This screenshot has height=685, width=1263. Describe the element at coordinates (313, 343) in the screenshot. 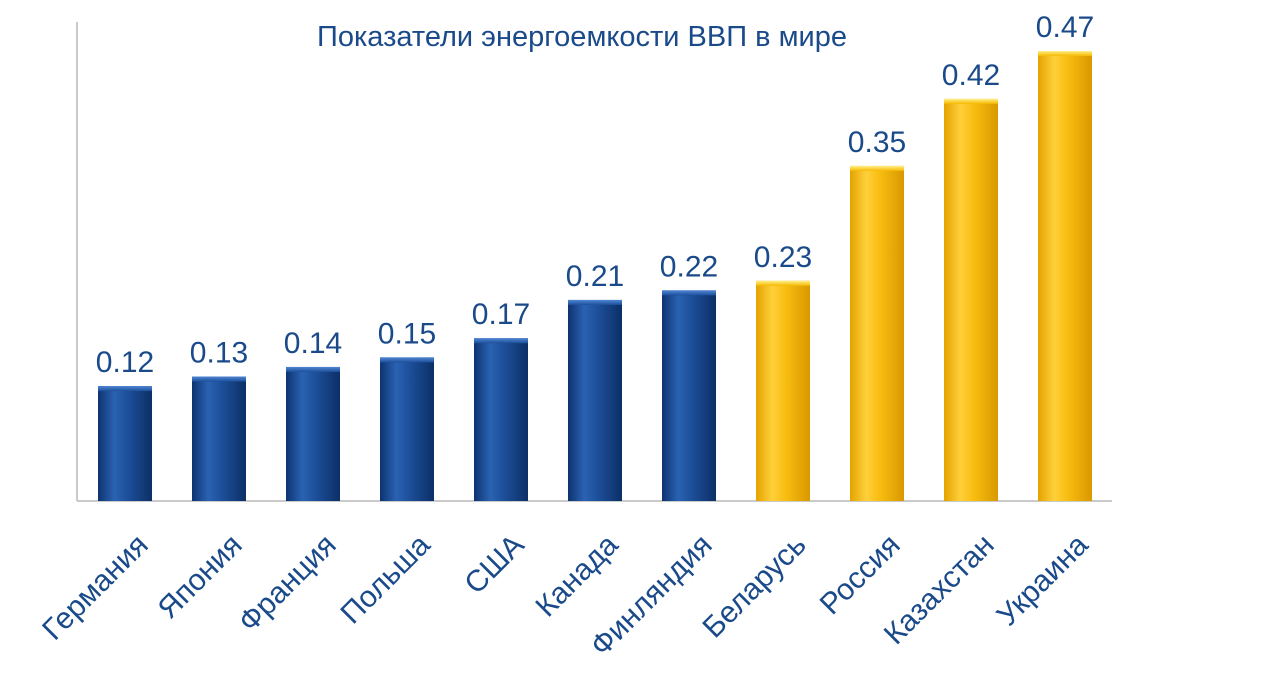

I see `value-label-франция: 0.14` at that location.